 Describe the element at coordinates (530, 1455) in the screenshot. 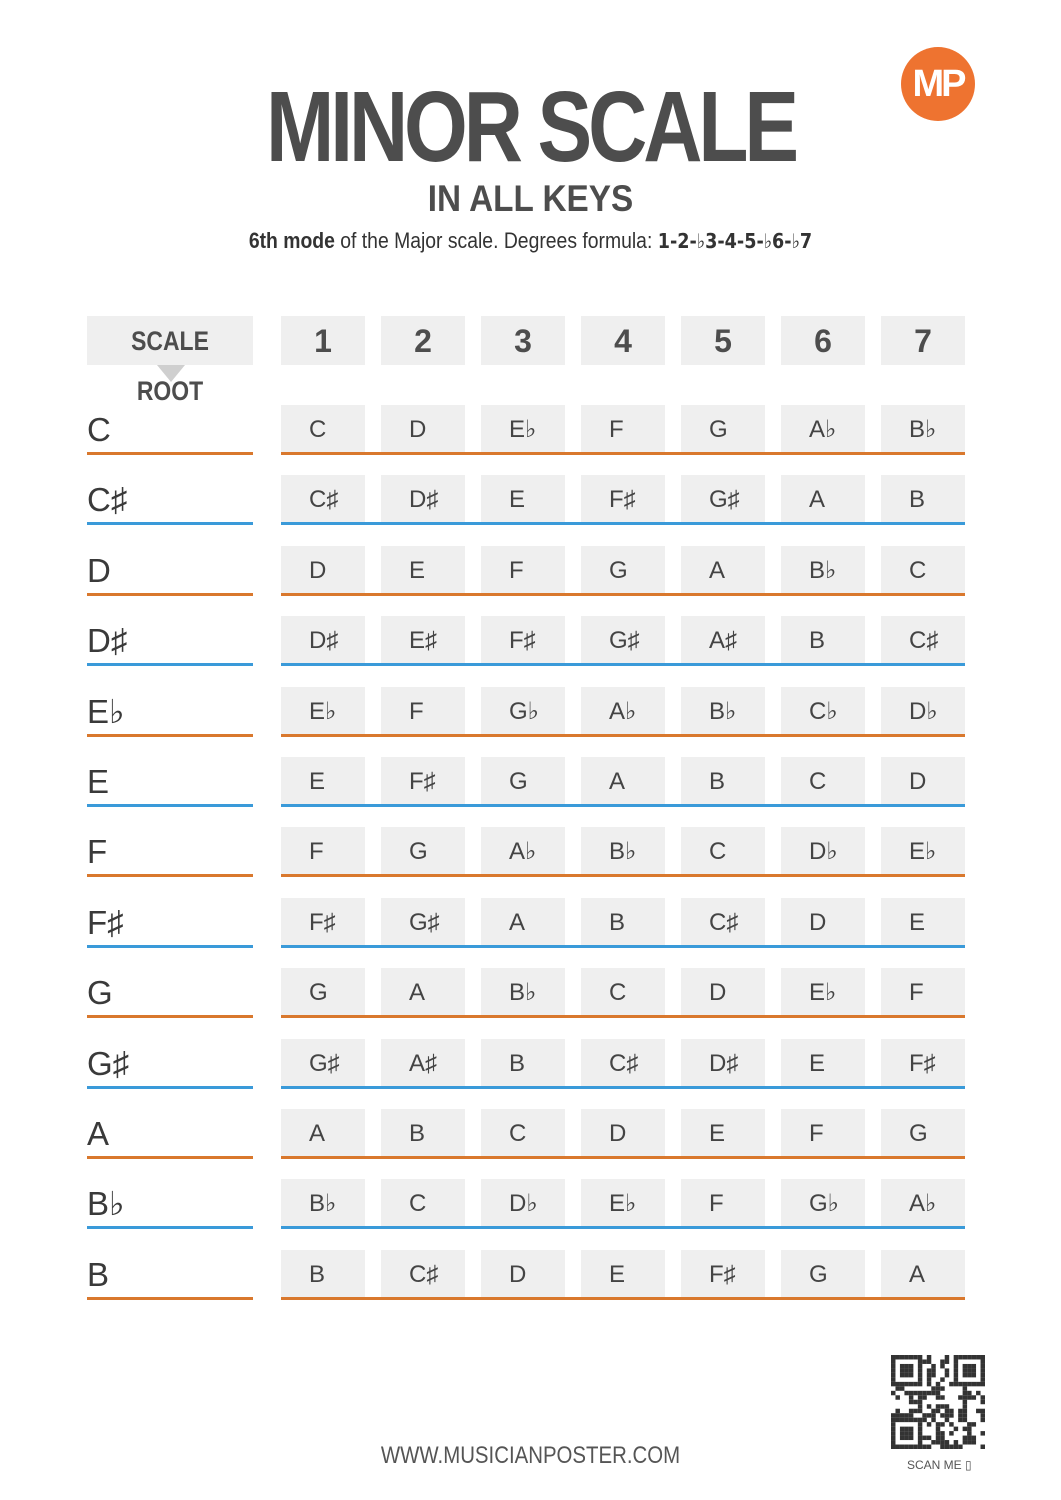

I see `website-url: WWW.MUSICIANPOSTER.COM` at that location.